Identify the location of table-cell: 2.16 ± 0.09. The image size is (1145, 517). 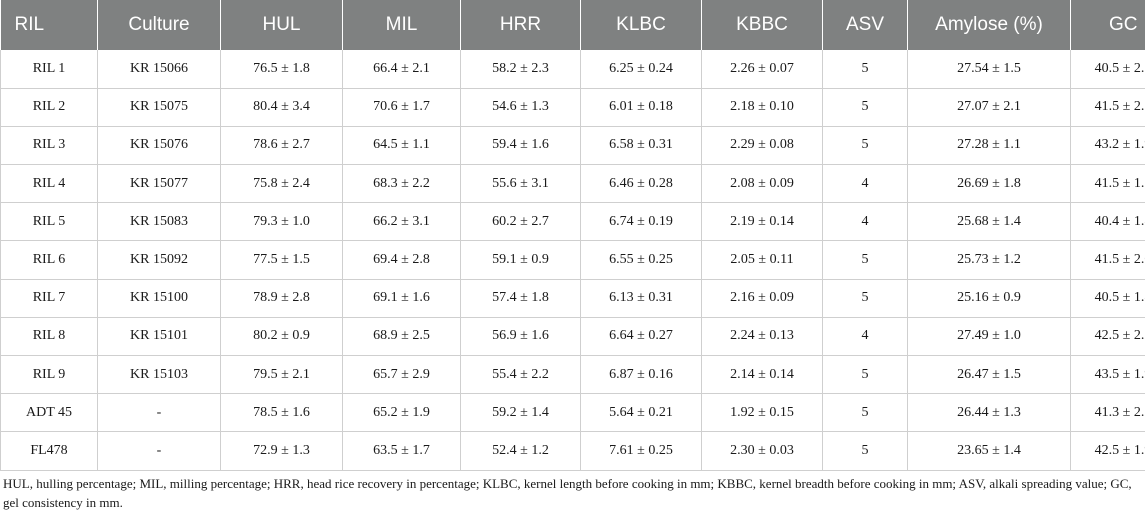
(762, 298).